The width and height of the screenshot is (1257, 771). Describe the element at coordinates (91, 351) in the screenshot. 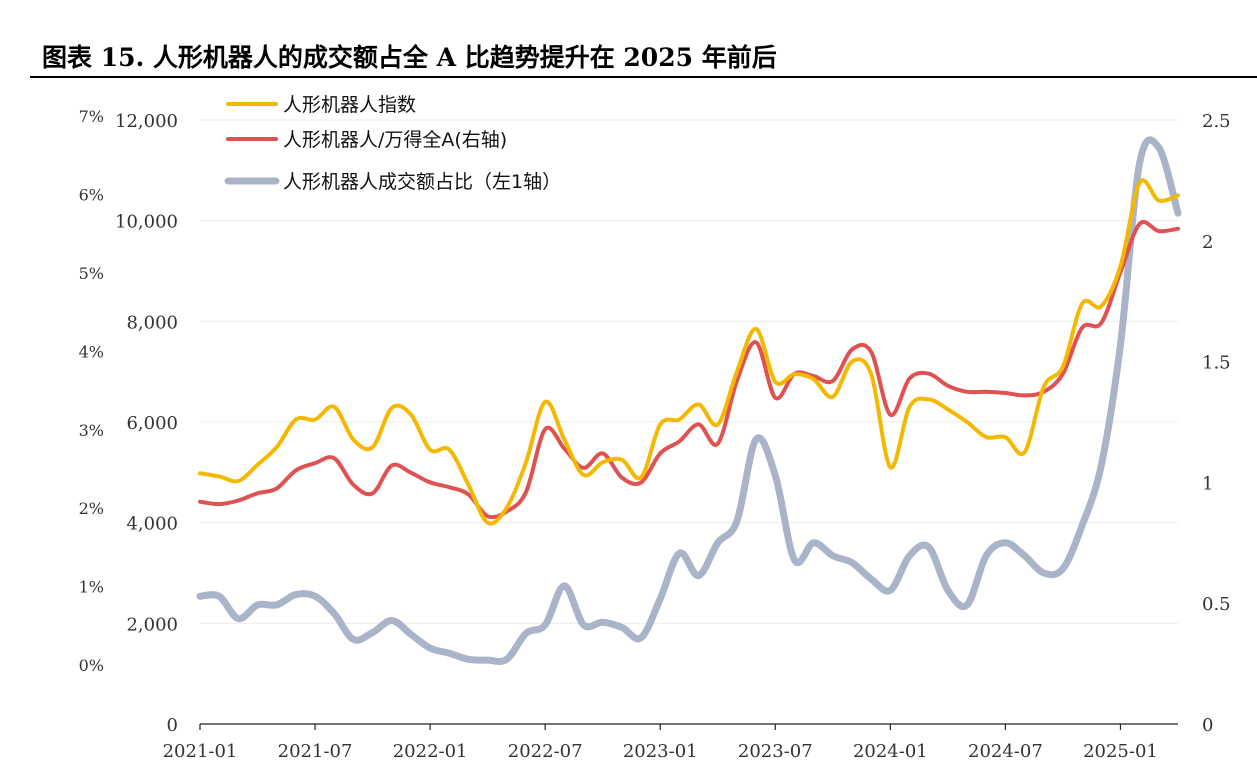

I see `left-outer-tick-label: 4%` at that location.